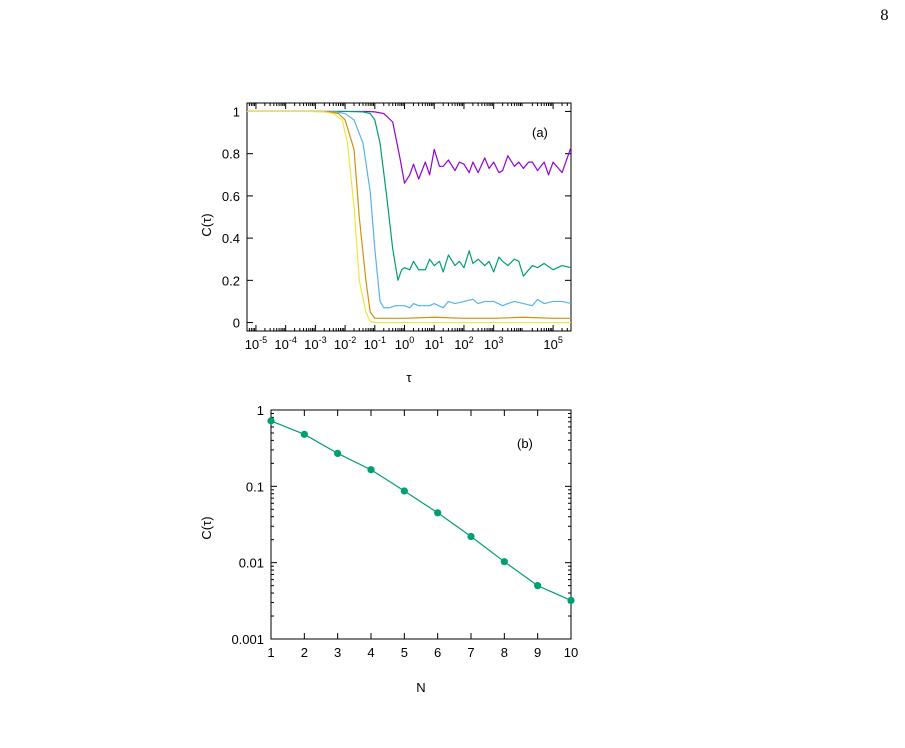 The width and height of the screenshot is (905, 748). What do you see at coordinates (236, 323) in the screenshot?
I see `y-tick-label: 0` at bounding box center [236, 323].